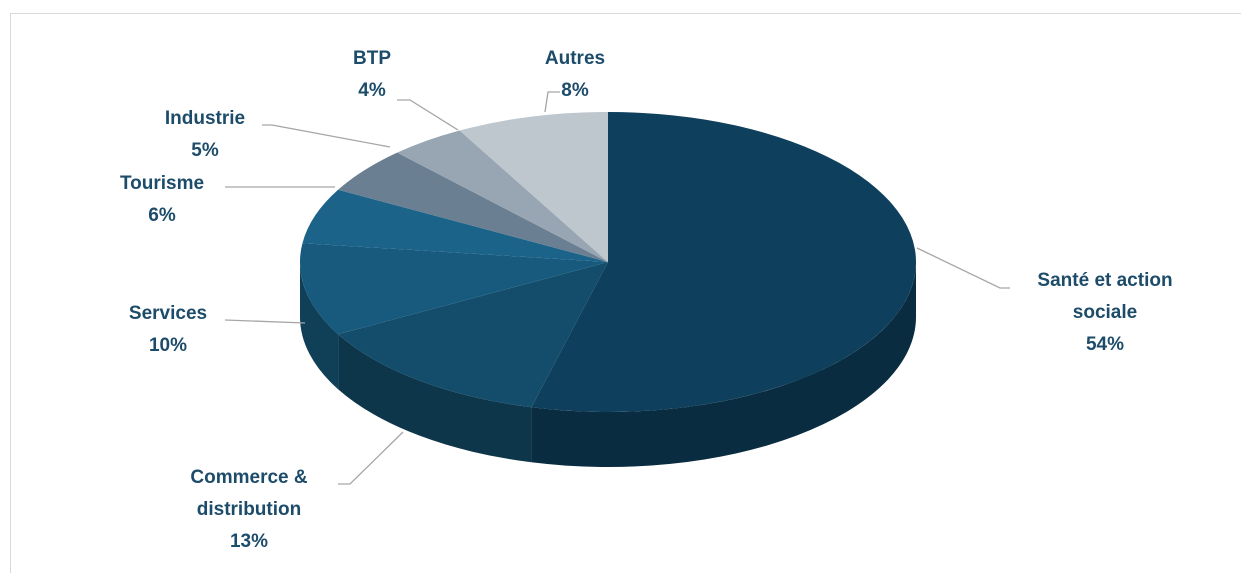  Describe the element at coordinates (372, 90) in the screenshot. I see `value-label: 4%` at that location.